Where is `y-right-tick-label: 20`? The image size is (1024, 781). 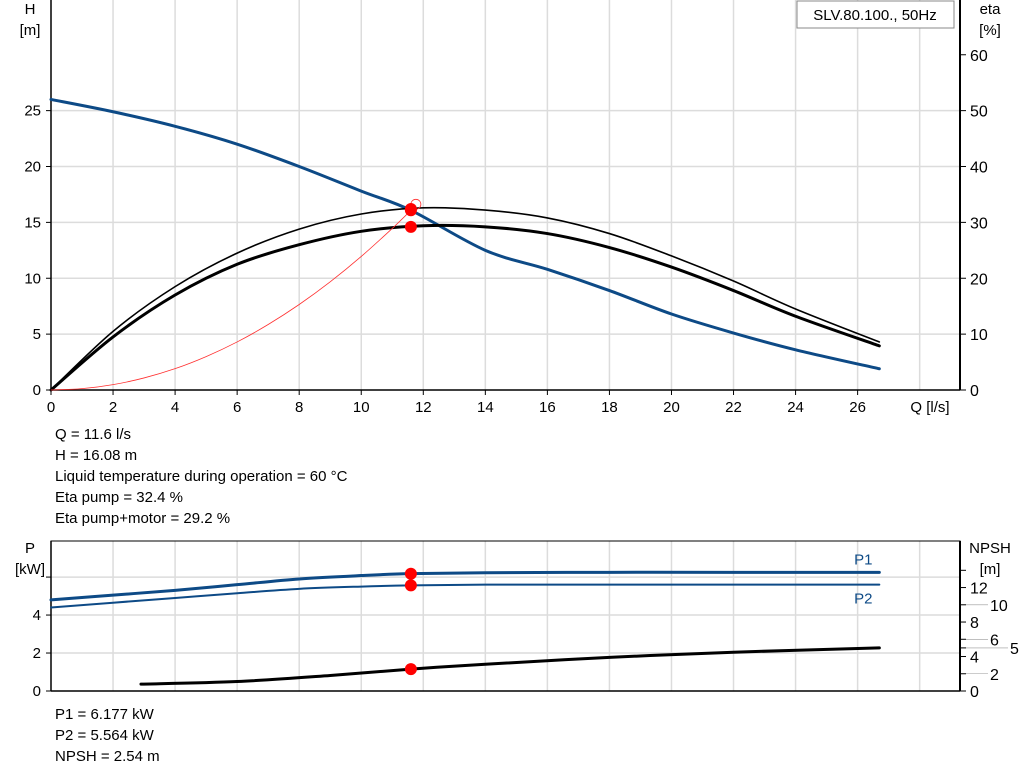 y-right-tick-label: 20 is located at coordinates (979, 279).